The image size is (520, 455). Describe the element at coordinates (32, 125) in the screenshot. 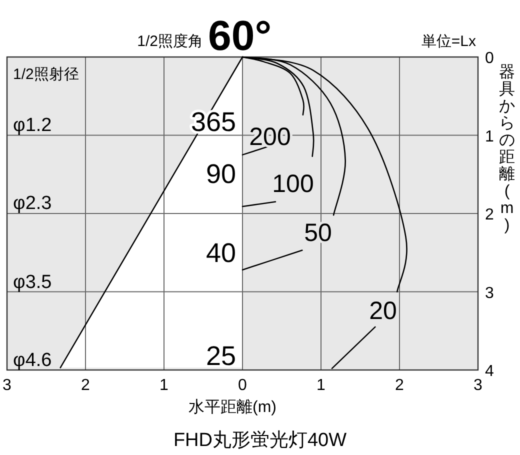

I see `annotation: φ1.2` at that location.